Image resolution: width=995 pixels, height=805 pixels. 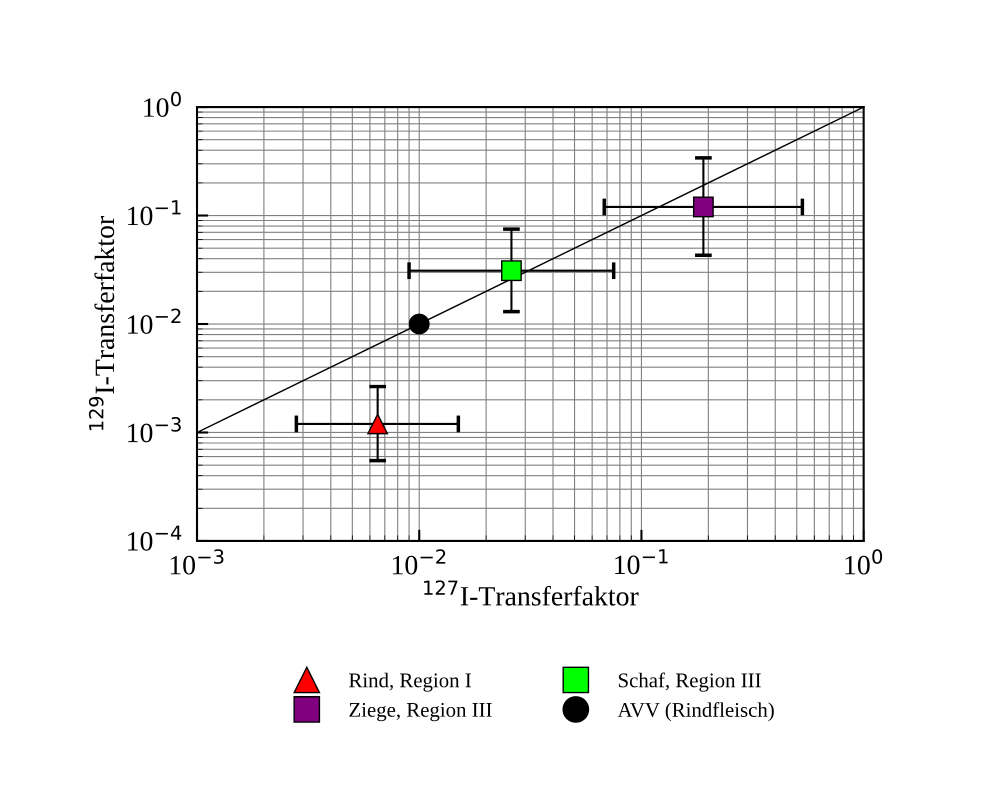 What do you see at coordinates (410, 682) in the screenshot?
I see `legend-label: Rind, Region I` at bounding box center [410, 682].